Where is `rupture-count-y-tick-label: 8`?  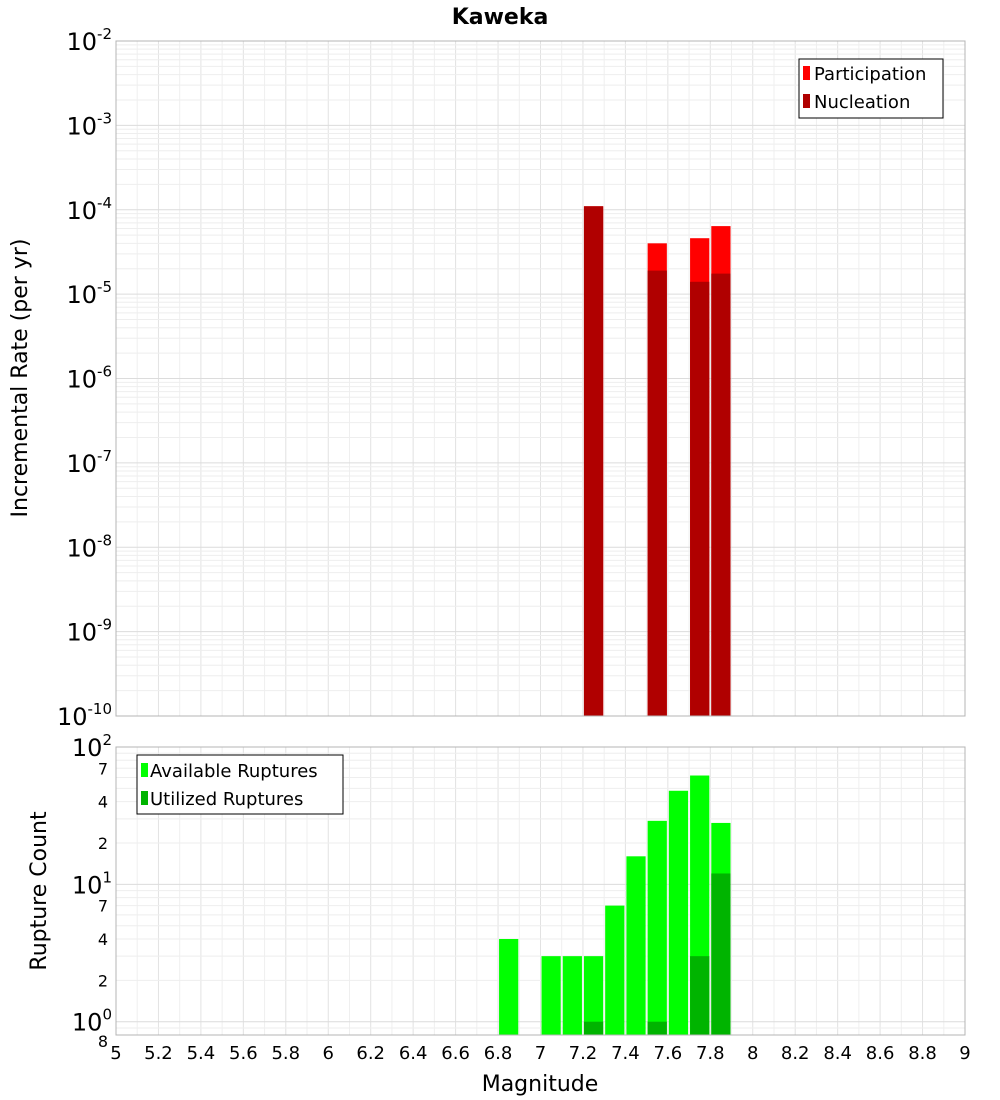
rupture-count-y-tick-label: 8 is located at coordinates (103, 1041).